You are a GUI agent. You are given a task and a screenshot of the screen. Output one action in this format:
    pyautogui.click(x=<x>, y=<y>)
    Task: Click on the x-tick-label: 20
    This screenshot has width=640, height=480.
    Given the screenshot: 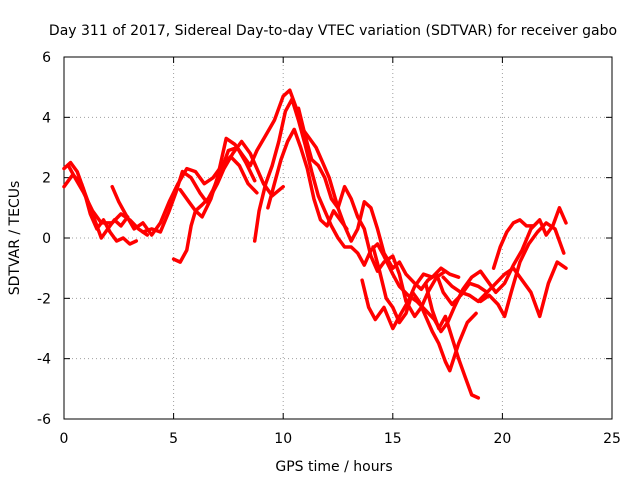 What is the action you would take?
    pyautogui.click(x=502, y=439)
    